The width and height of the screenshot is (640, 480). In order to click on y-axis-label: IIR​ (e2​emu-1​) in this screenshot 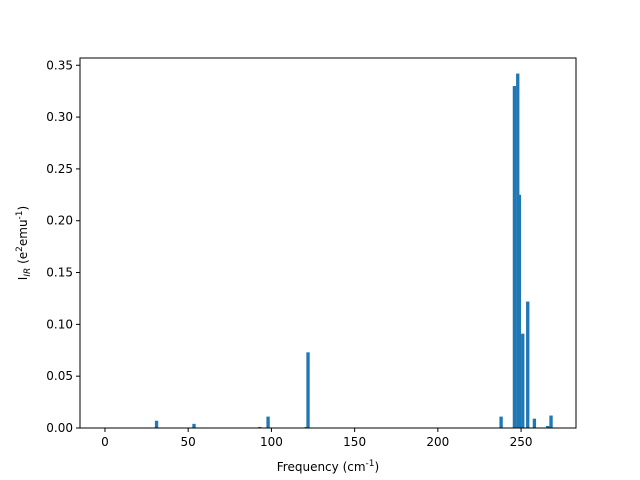, I will do `click(24, 243)`.